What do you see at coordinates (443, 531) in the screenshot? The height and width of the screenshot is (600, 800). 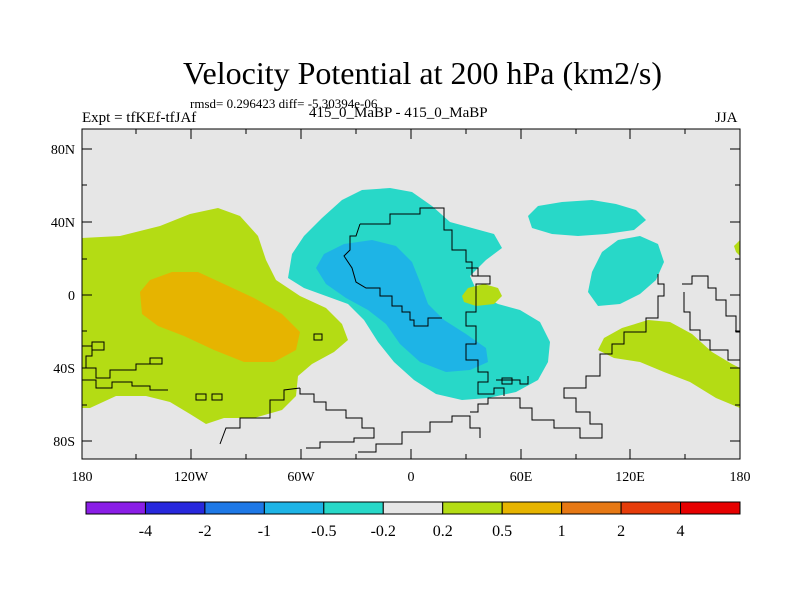 I see `colorbar-label: 0.2` at bounding box center [443, 531].